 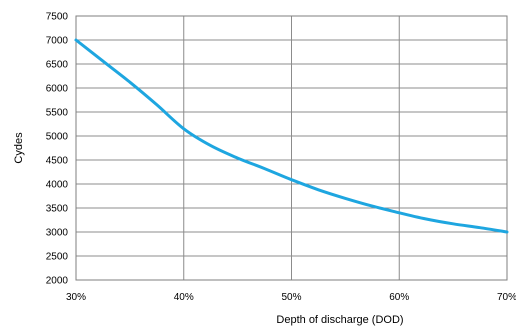 What do you see at coordinates (399, 297) in the screenshot?
I see `x-tick-label: 60%` at bounding box center [399, 297].